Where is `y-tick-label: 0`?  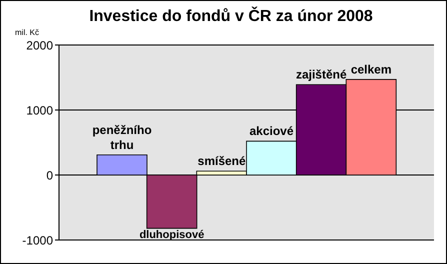
y-tick-label: 0 is located at coordinates (50, 175).